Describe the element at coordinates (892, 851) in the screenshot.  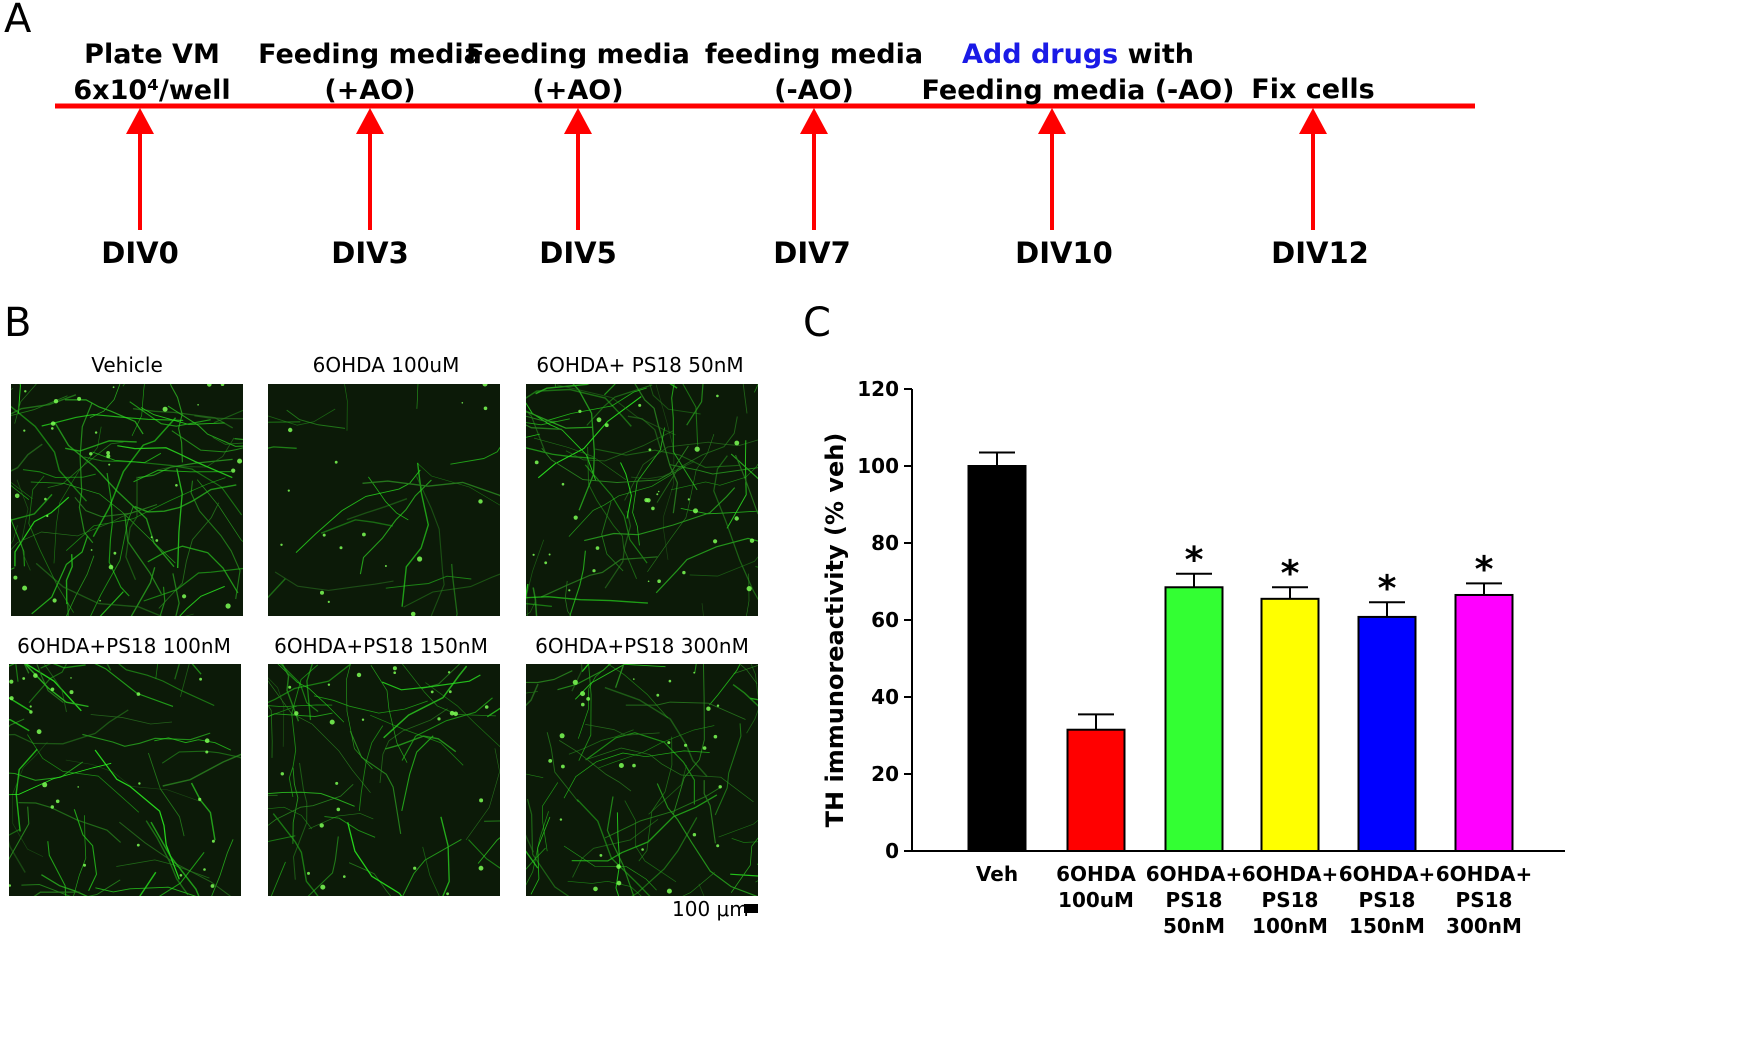
I see `y-tick-label: 0` at that location.